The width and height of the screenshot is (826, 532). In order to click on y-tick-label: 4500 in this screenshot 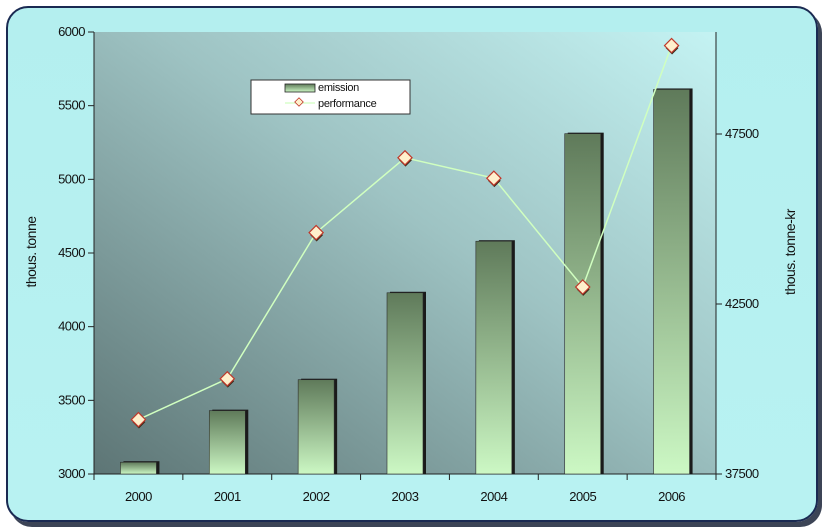, I will do `click(71, 252)`.